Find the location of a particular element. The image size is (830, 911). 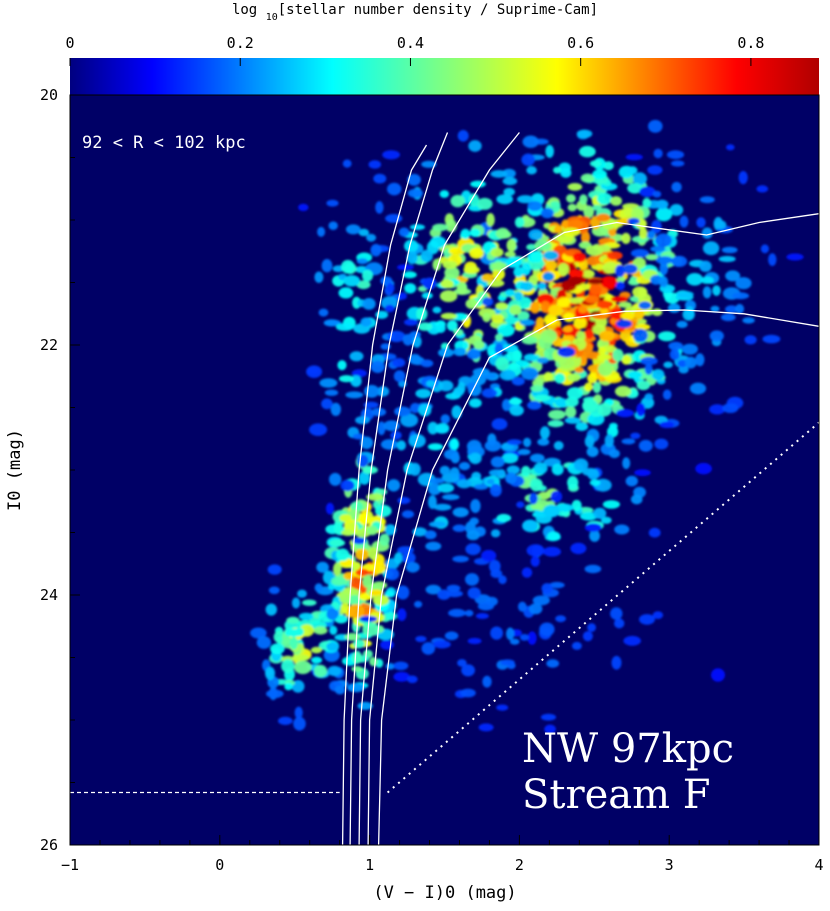

colorbar-tick-label: 0.6 is located at coordinates (580, 43).